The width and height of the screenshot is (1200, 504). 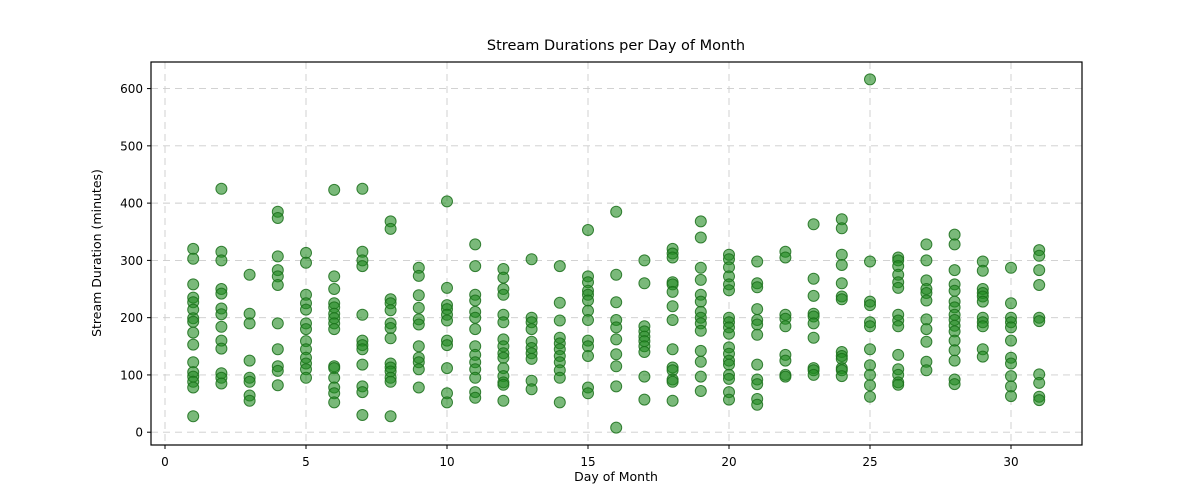 What do you see at coordinates (1010, 462) in the screenshot?
I see `x-tick-label: 30` at bounding box center [1010, 462].